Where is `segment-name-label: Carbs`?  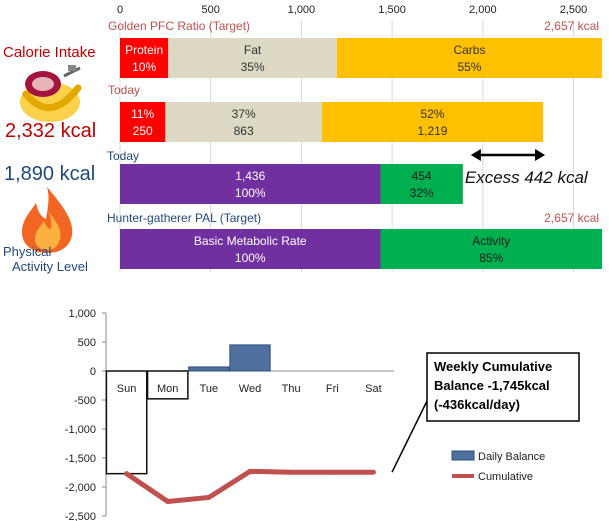
segment-name-label: Carbs is located at coordinates (469, 50).